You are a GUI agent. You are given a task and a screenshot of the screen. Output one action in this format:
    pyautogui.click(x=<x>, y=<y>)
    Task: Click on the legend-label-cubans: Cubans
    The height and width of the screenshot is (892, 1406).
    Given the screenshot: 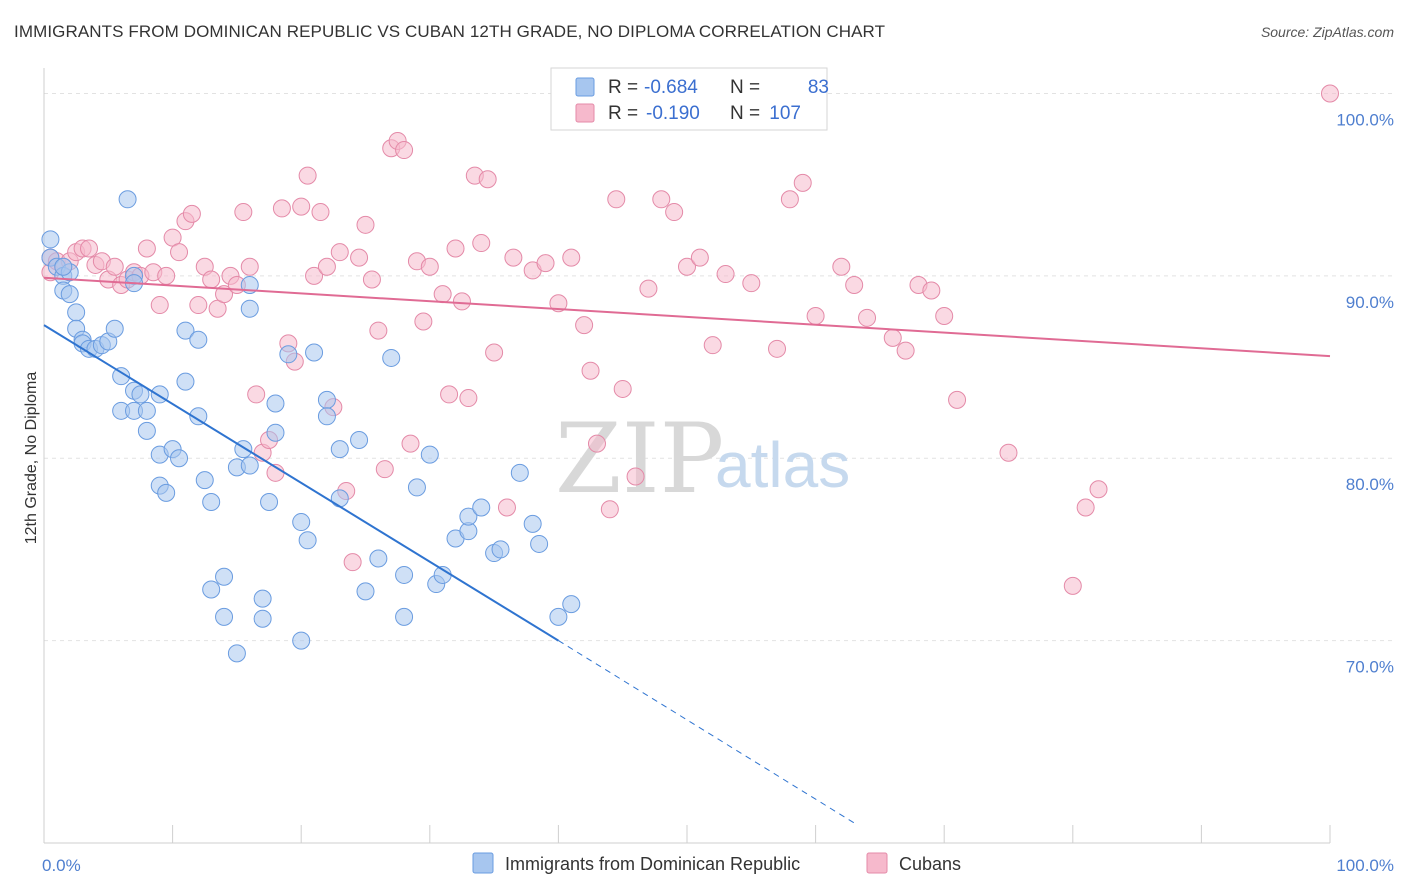 What is the action you would take?
    pyautogui.click(x=930, y=864)
    